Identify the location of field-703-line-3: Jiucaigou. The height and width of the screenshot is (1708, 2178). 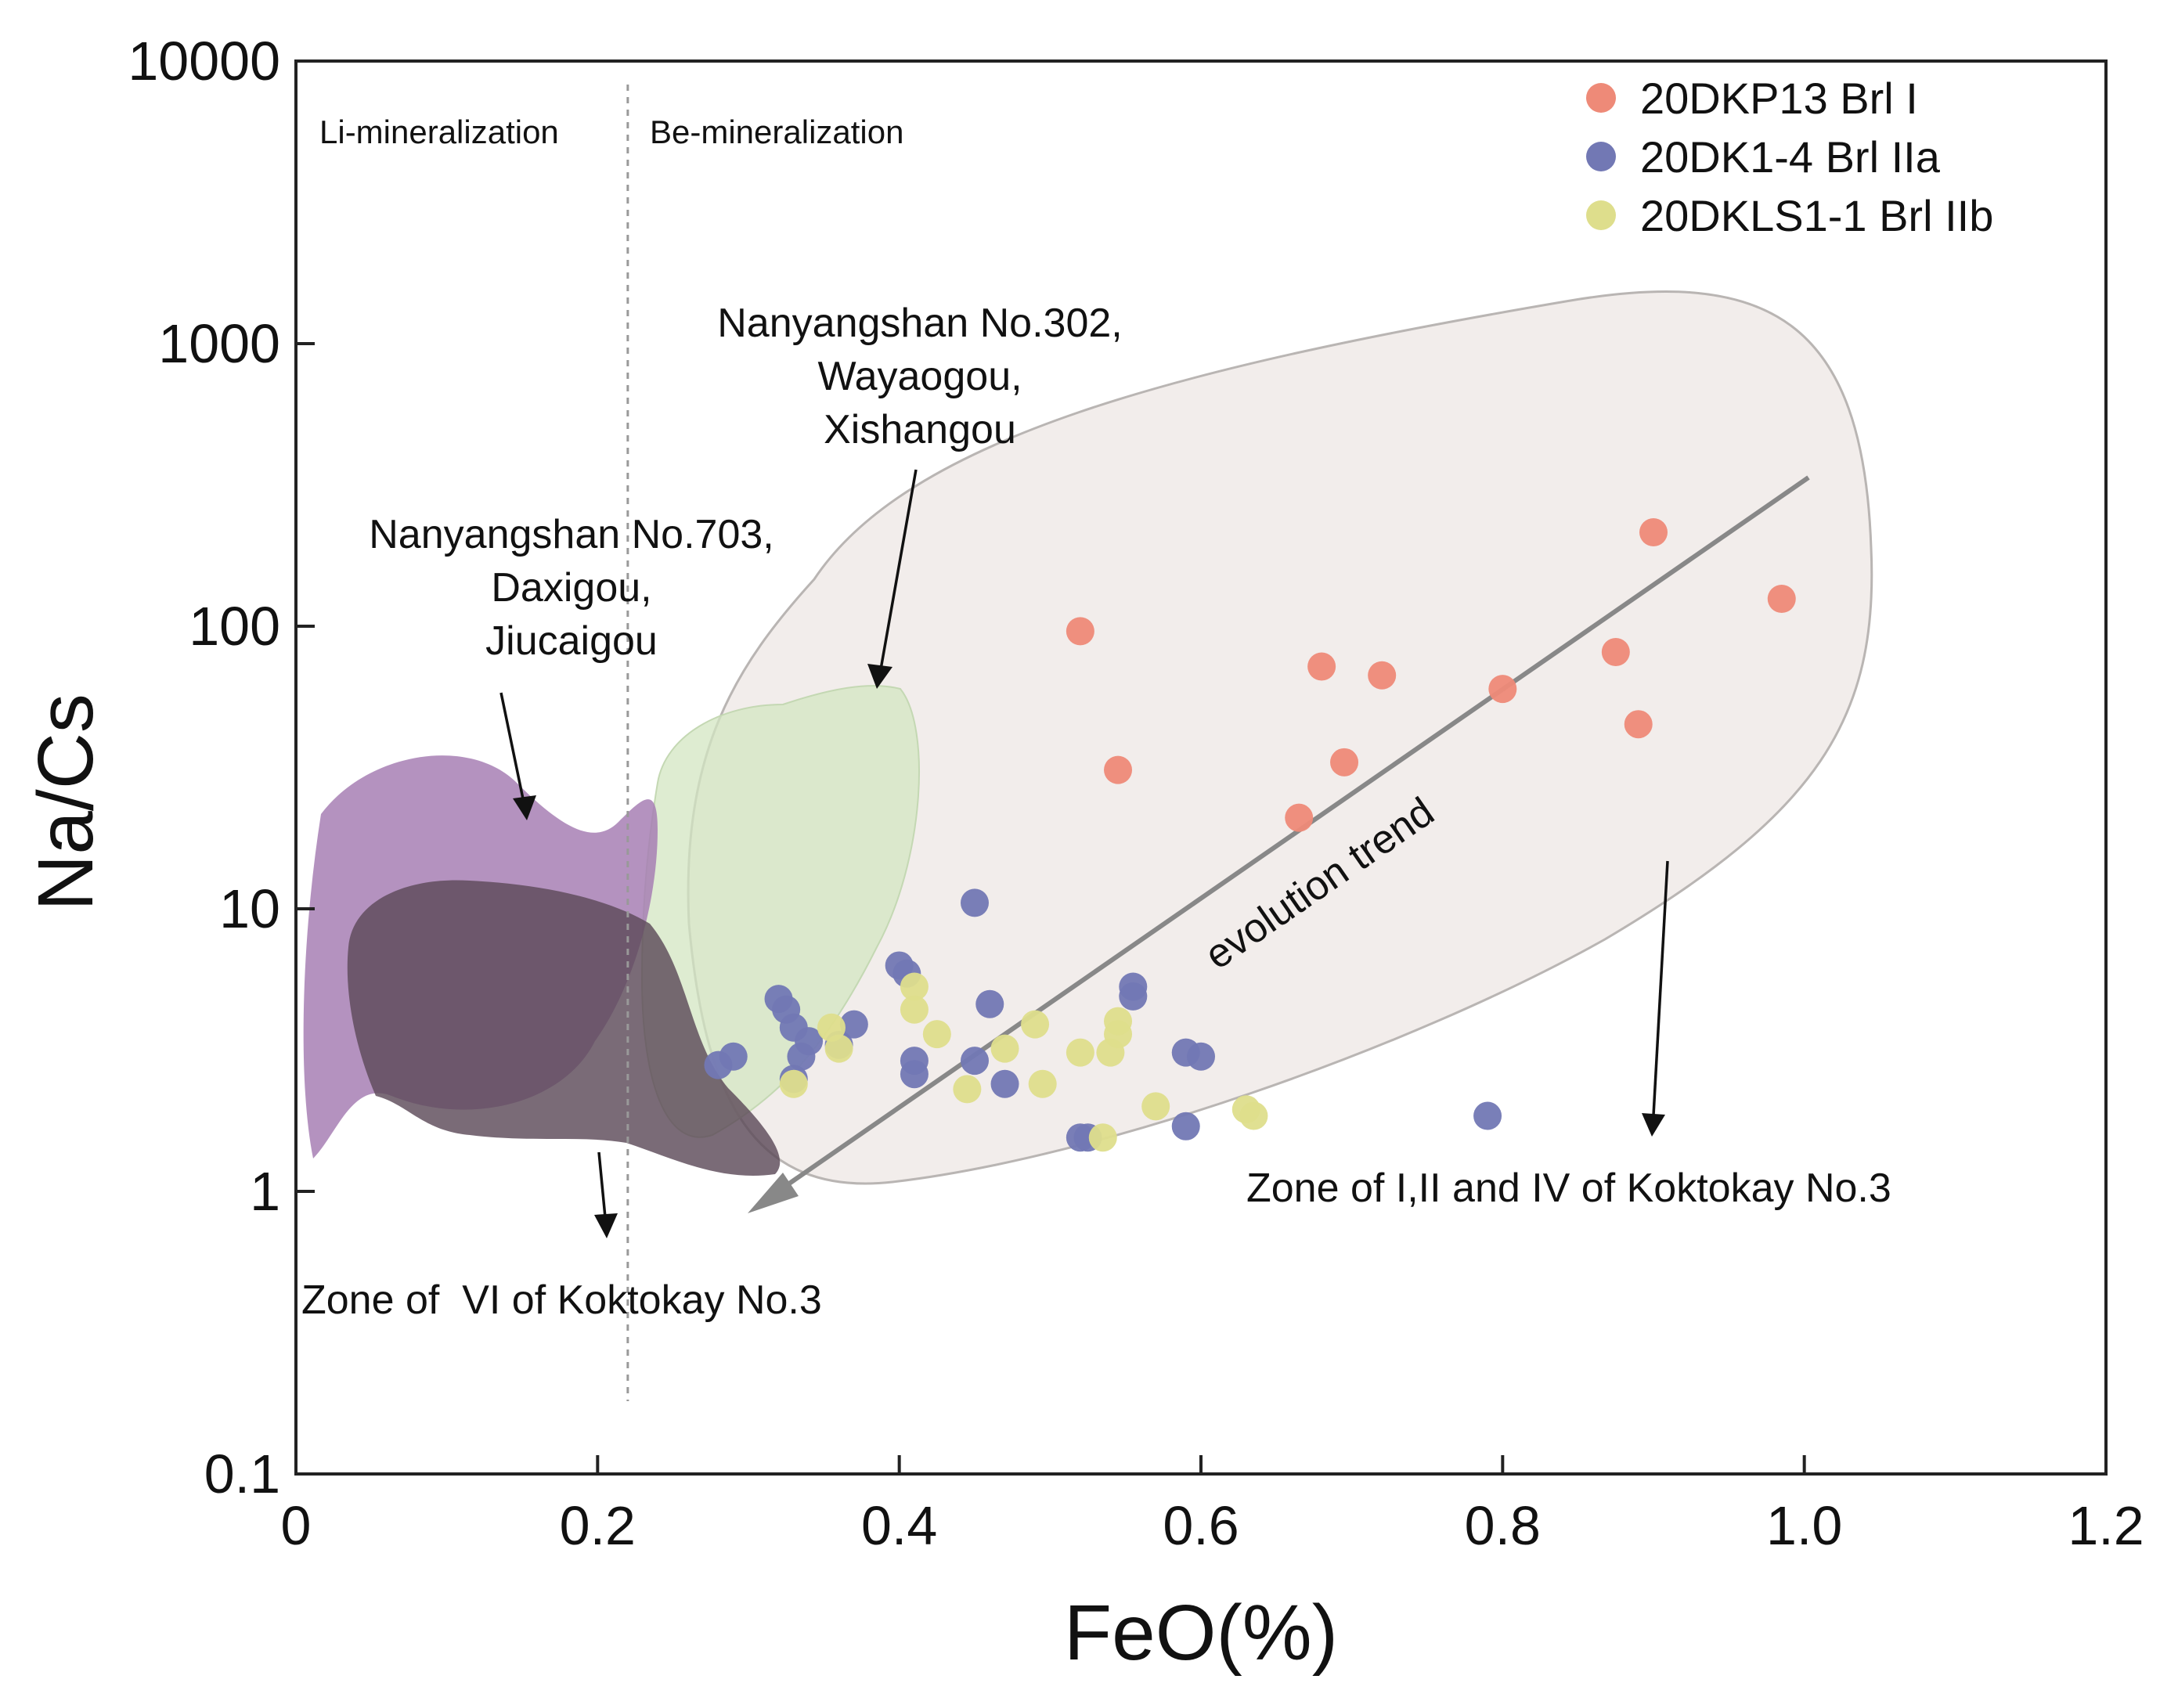
(571, 641).